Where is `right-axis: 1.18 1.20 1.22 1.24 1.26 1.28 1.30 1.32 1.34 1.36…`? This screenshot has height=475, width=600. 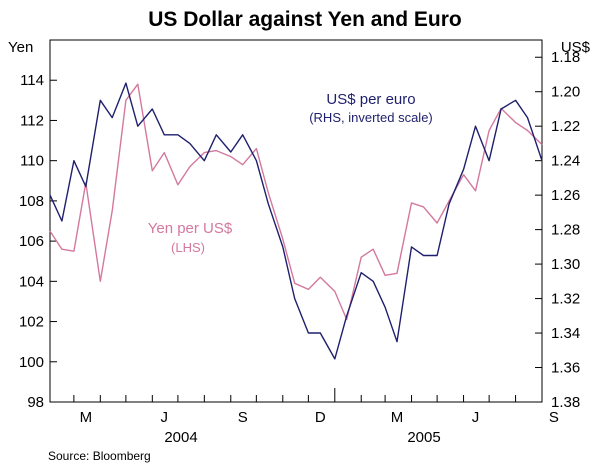
right-axis: 1.18 1.20 1.22 1.24 1.26 1.28 1.30 1.32 1.34 1.36… is located at coordinates (557, 230).